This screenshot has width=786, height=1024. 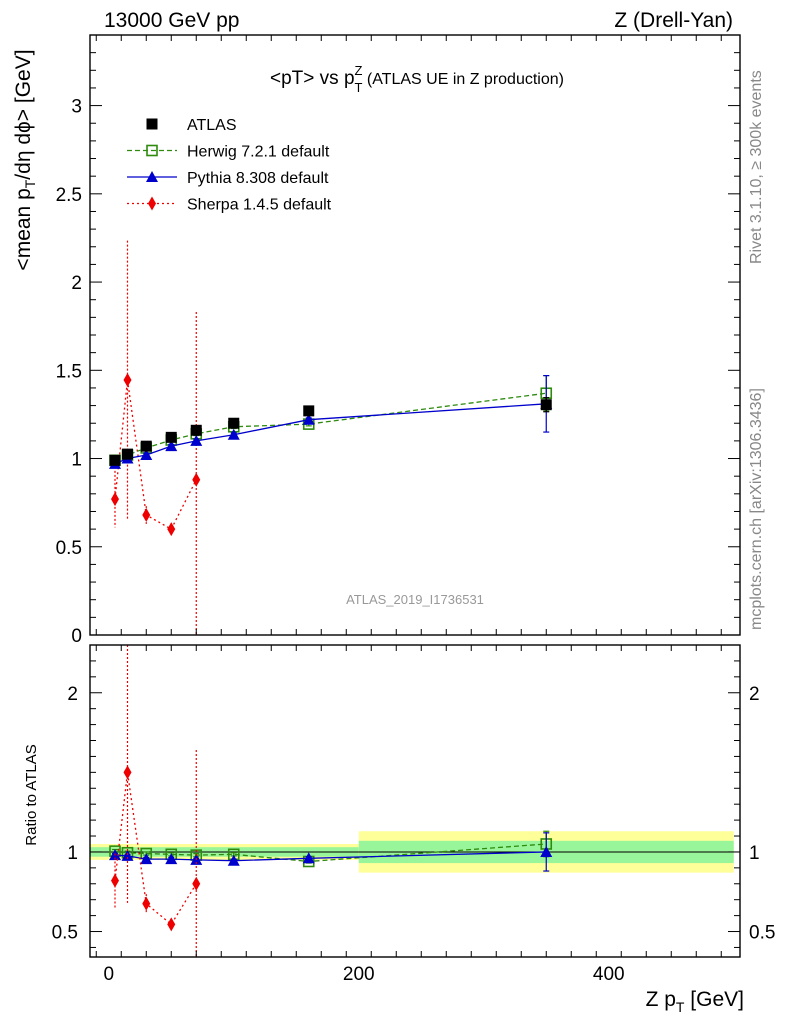 What do you see at coordinates (65, 933) in the screenshot?
I see `ratio-y-tick-label-left: 0.5` at bounding box center [65, 933].